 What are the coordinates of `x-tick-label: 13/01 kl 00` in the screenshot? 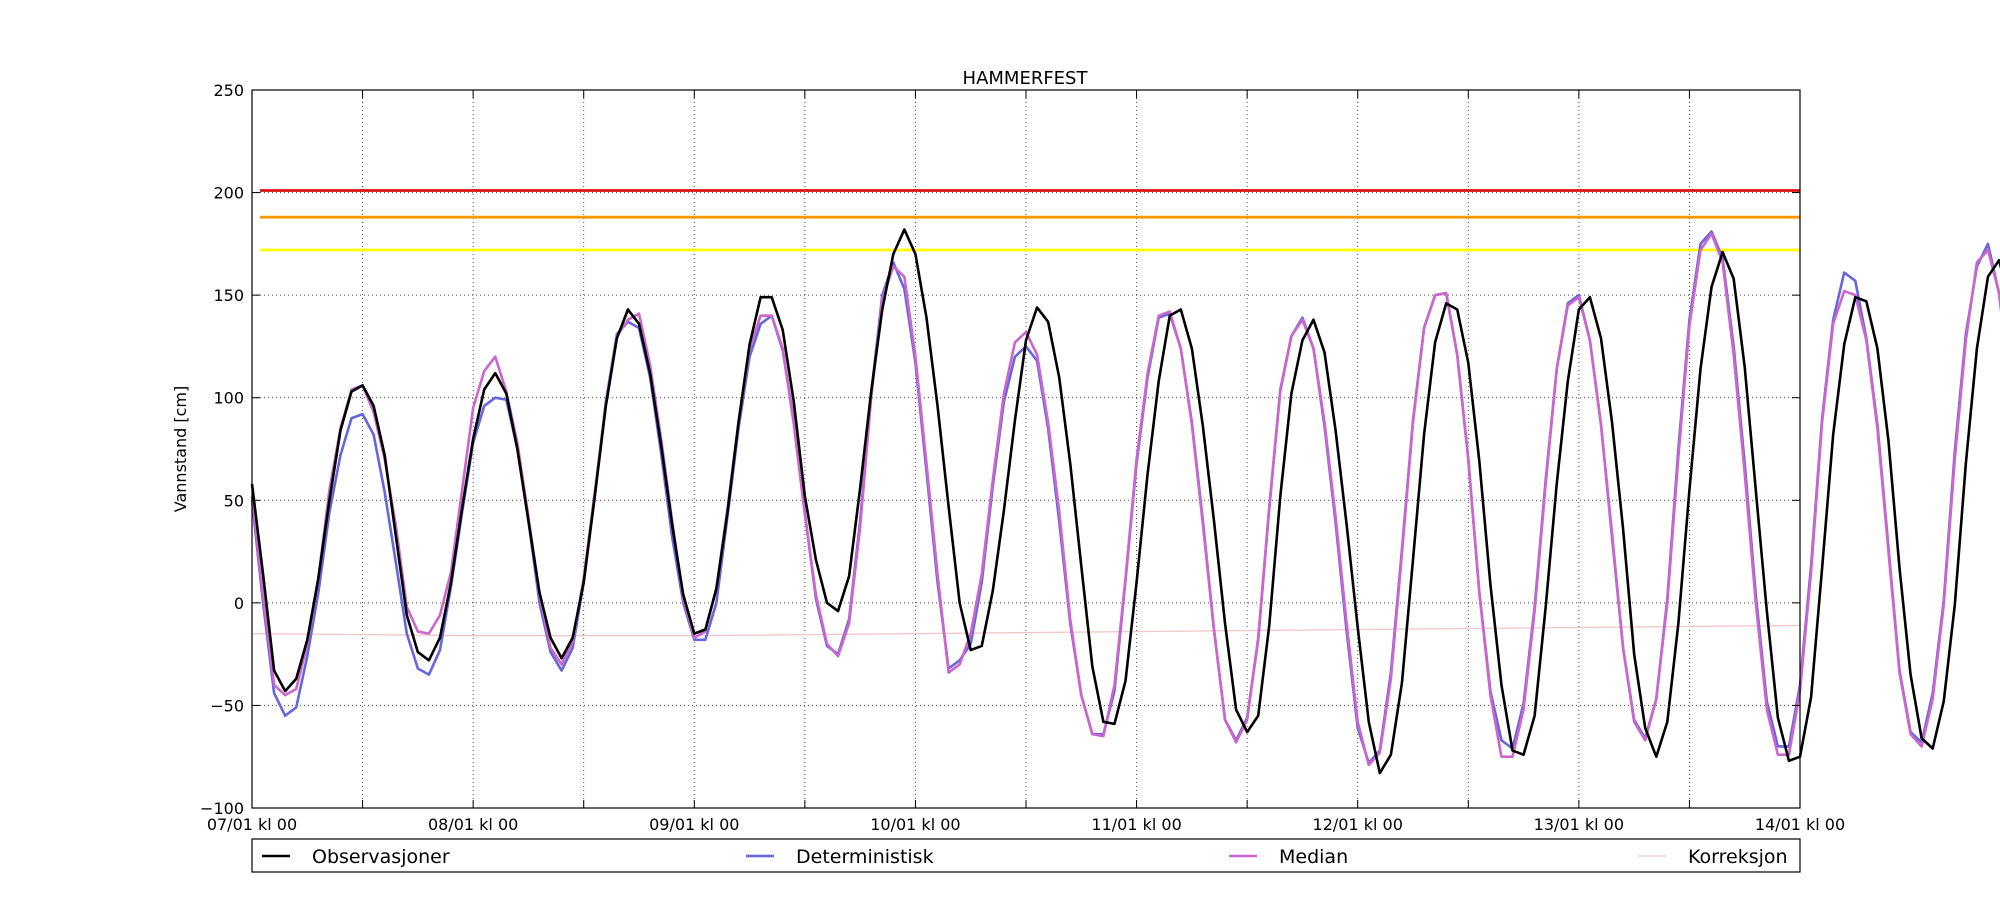 It's located at (1579, 824).